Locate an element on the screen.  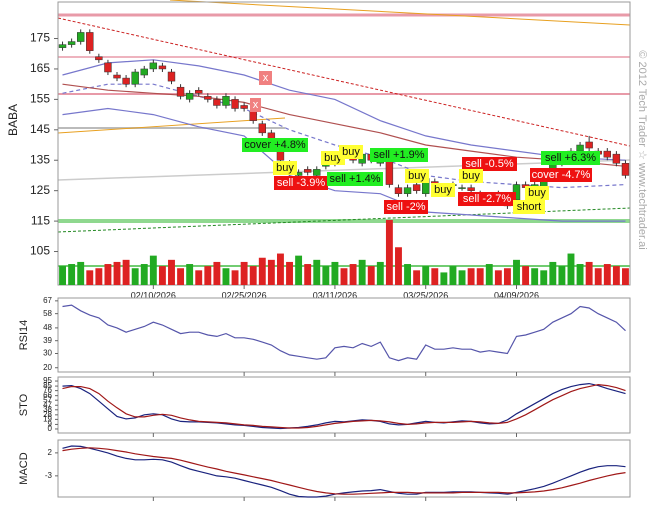
y-tick-label: 0 is located at coordinates (50, 428).